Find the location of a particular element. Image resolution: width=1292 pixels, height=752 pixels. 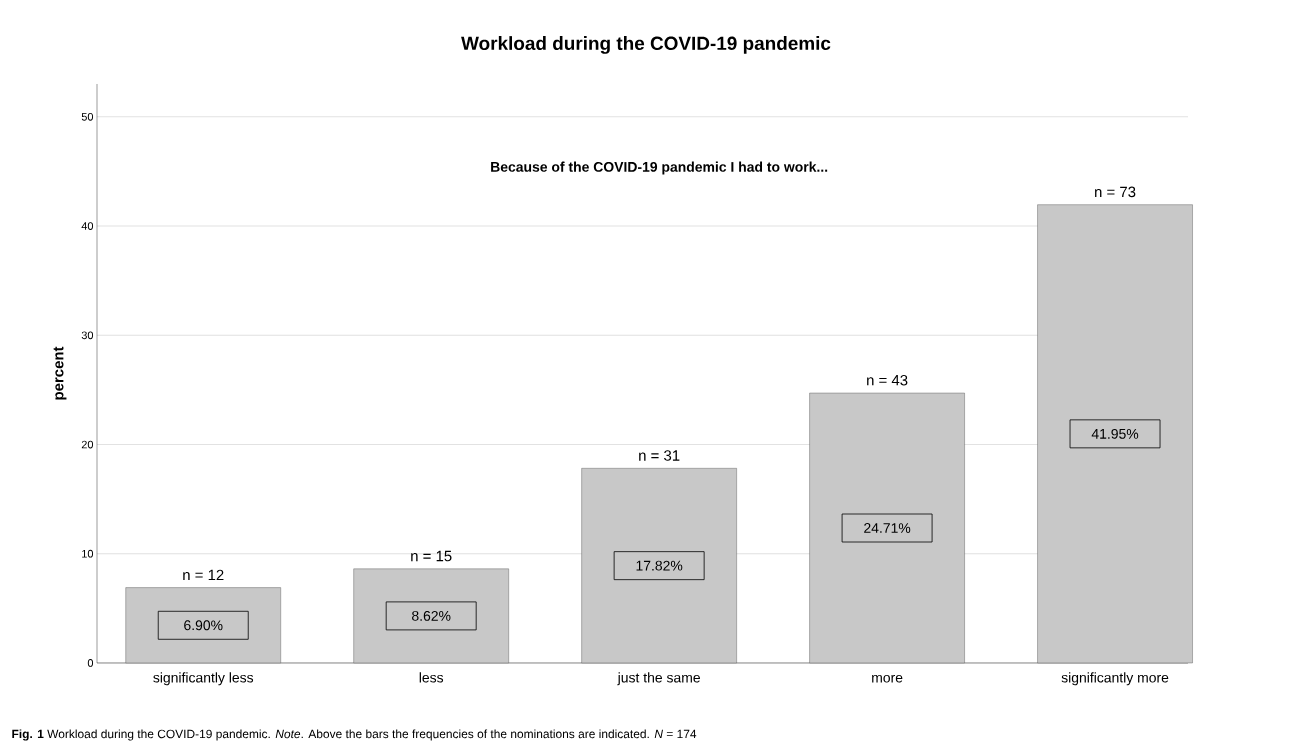

y-tick-label: 30 is located at coordinates (87, 335).